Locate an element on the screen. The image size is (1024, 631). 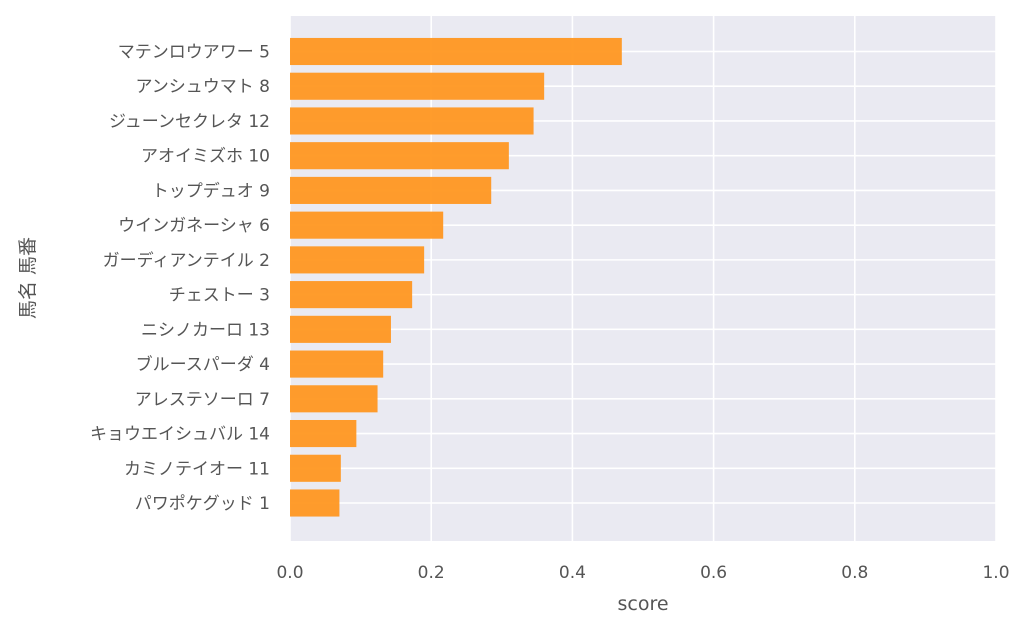
x-tick-label: 0.8 is located at coordinates (854, 573).